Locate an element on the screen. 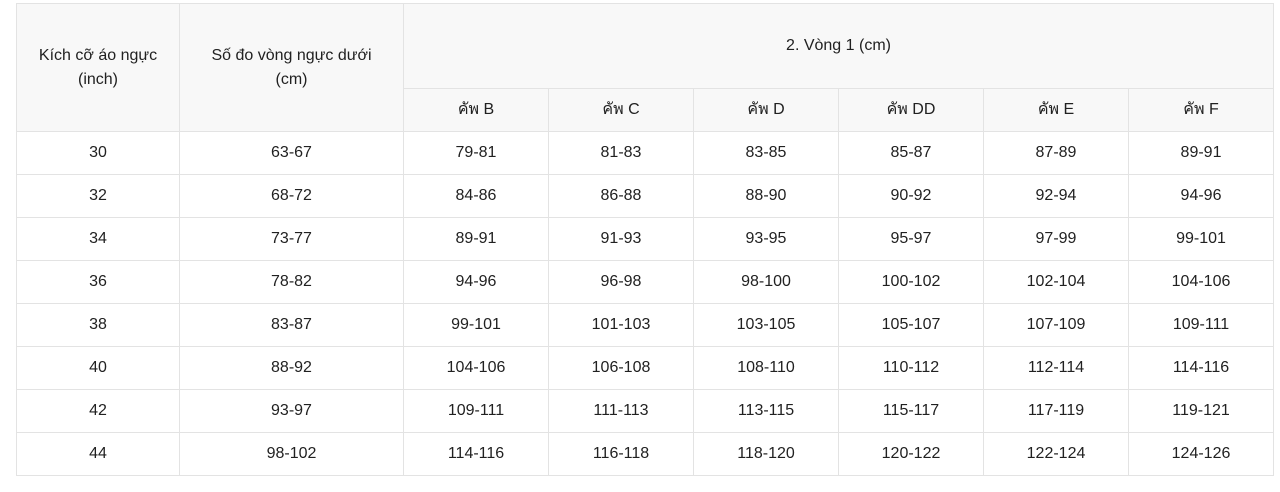  table-row: 32 68-72 84-86 86-88 88-90 90-92 92-94 94-96 is located at coordinates (645, 196).